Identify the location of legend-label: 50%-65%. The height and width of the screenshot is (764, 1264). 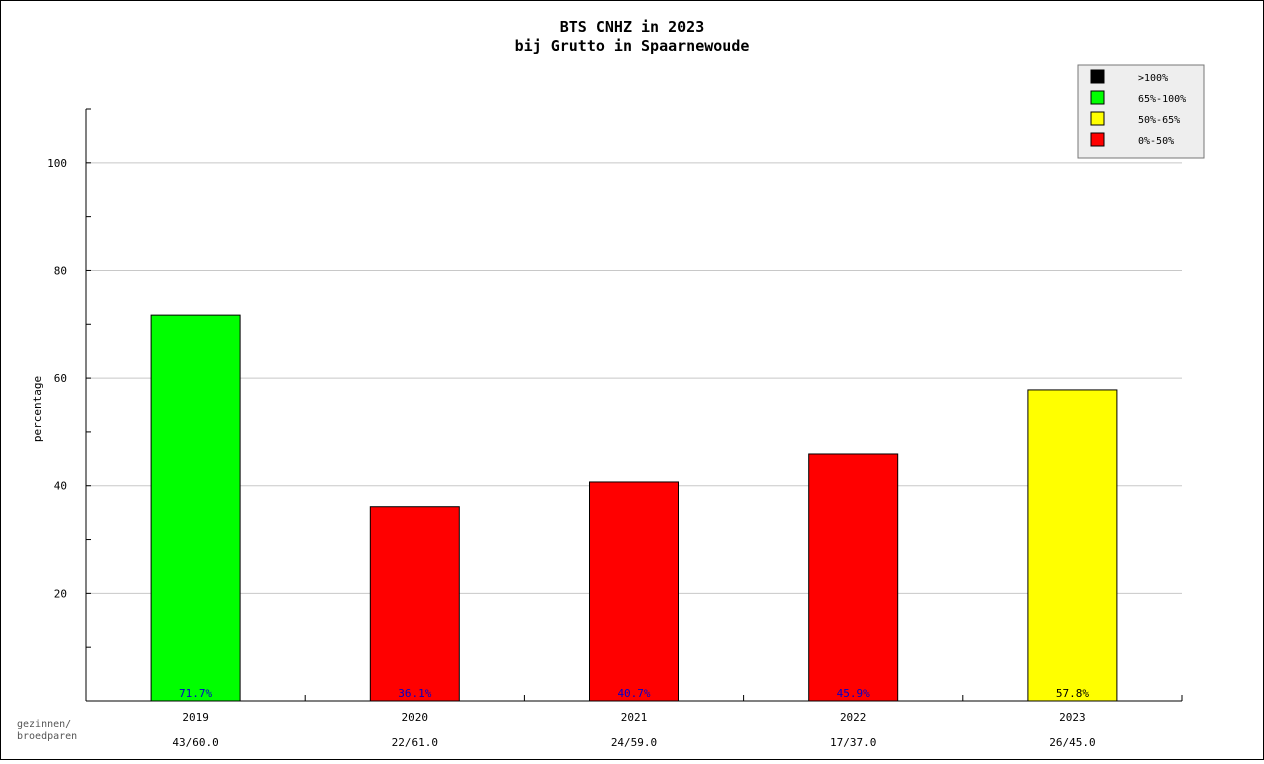
(1159, 120).